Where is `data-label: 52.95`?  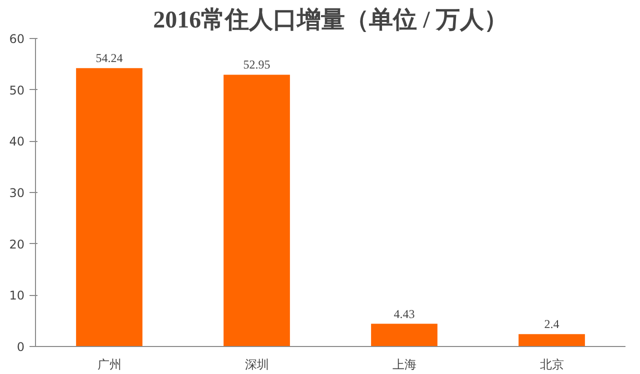 data-label: 52.95 is located at coordinates (256, 65).